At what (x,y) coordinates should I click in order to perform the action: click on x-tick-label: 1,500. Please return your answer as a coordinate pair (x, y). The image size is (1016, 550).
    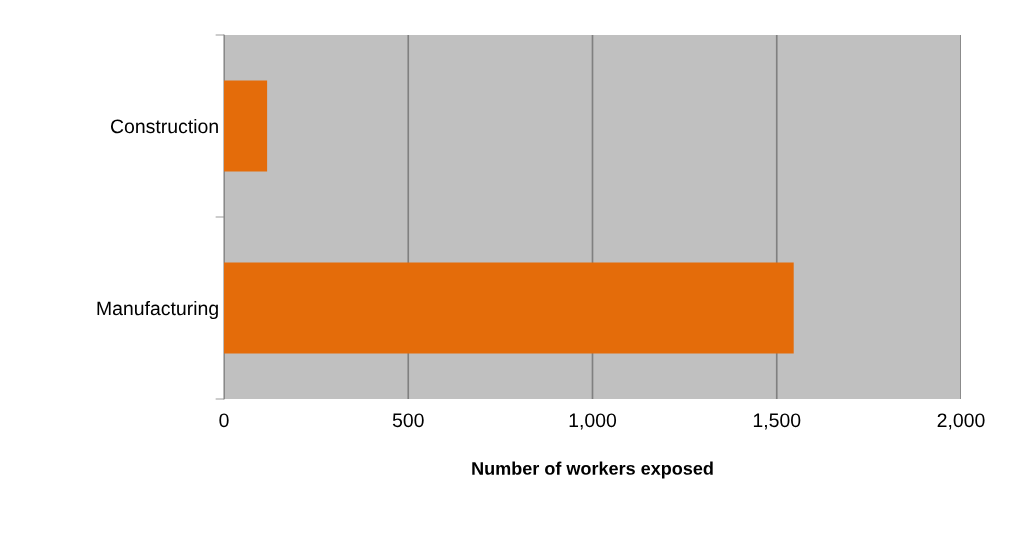
    Looking at the image, I should click on (777, 421).